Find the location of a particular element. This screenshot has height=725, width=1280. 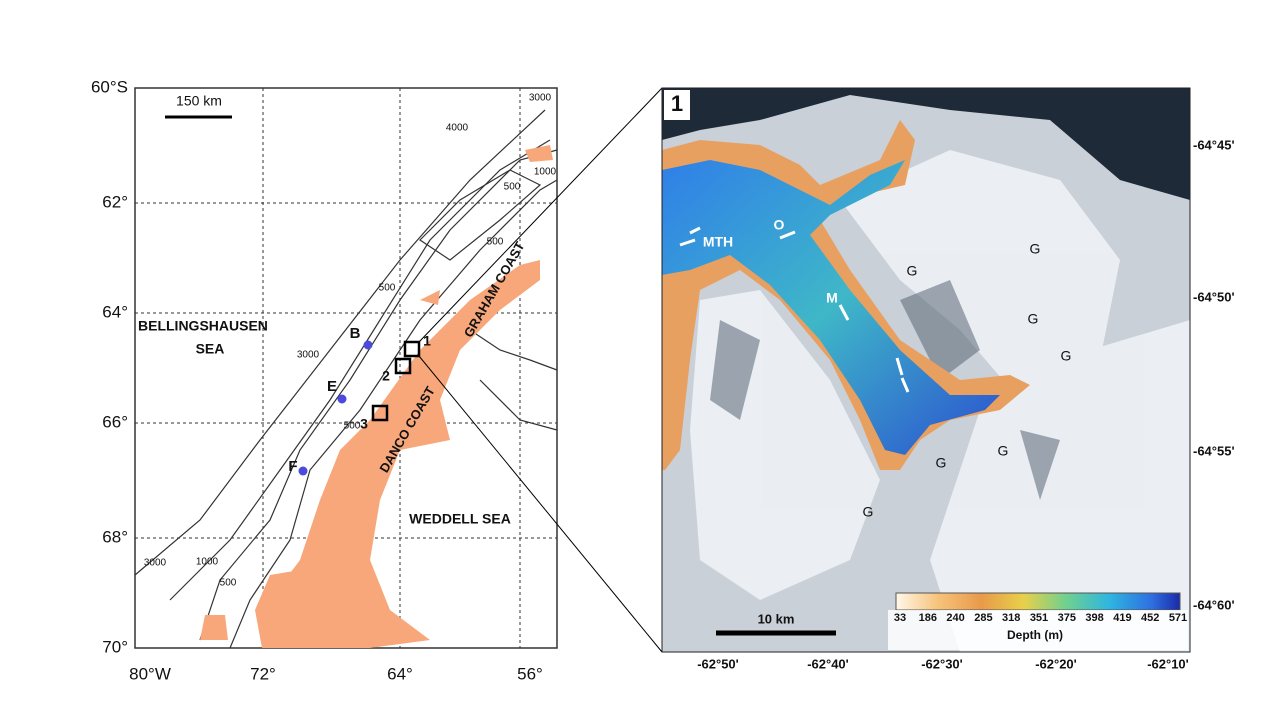

colorbar-tick: 452 is located at coordinates (1150, 618).